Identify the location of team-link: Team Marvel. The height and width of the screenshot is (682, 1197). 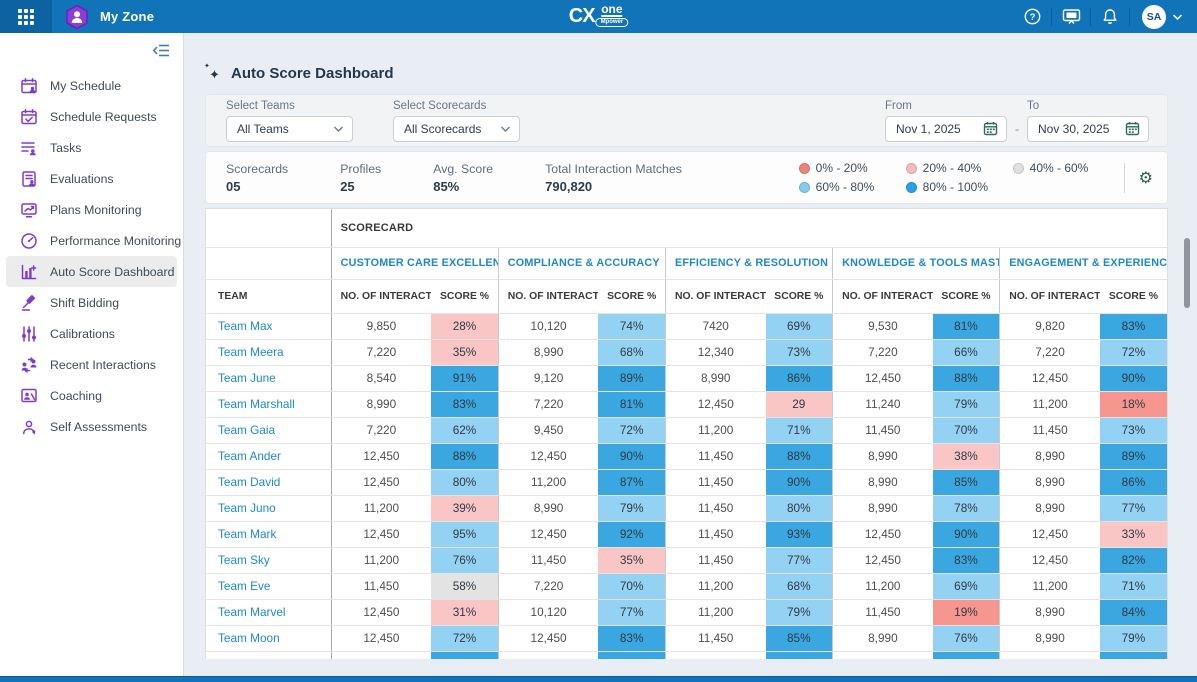
(269, 612).